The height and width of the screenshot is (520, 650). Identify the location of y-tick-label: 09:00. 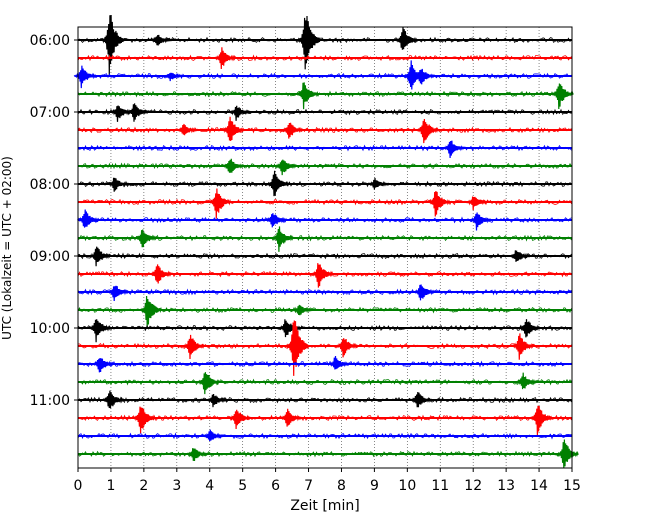
(50, 257).